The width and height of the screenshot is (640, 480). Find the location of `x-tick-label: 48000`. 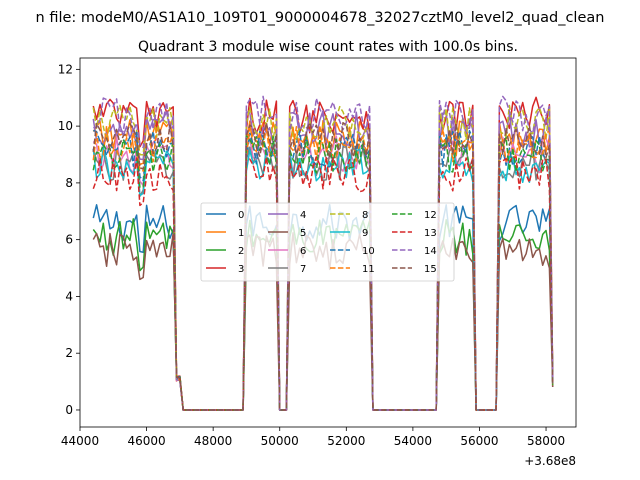

x-tick-label: 48000 is located at coordinates (213, 441).